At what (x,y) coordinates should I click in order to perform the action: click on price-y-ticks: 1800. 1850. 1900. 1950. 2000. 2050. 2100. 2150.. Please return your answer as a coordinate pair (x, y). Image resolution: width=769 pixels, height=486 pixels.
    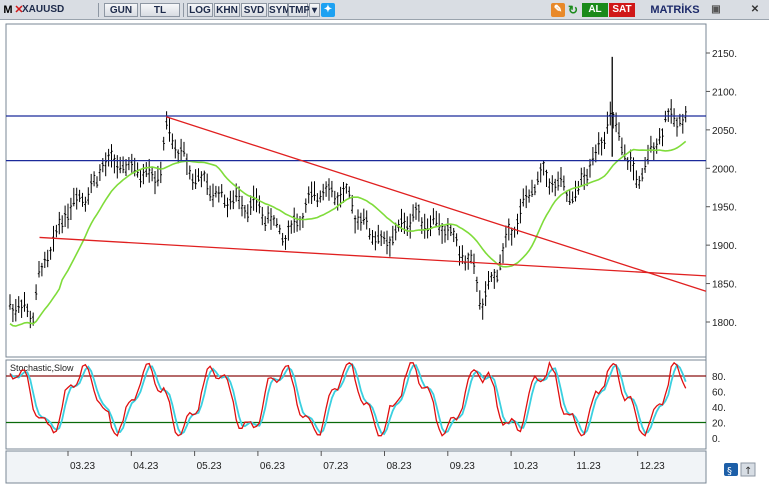
    Looking at the image, I should click on (721, 189).